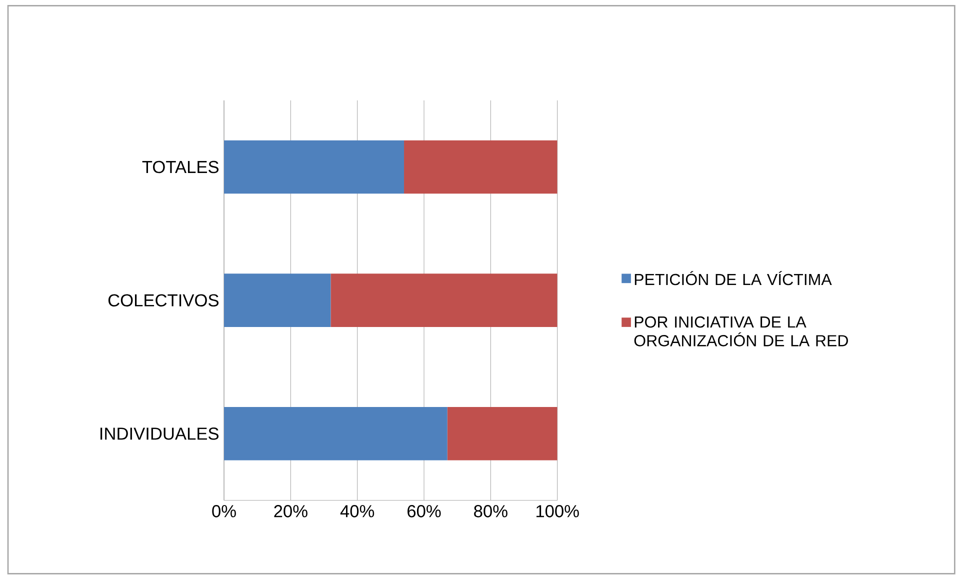  Describe the element at coordinates (357, 511) in the screenshot. I see `x-tick-label: 40%` at that location.